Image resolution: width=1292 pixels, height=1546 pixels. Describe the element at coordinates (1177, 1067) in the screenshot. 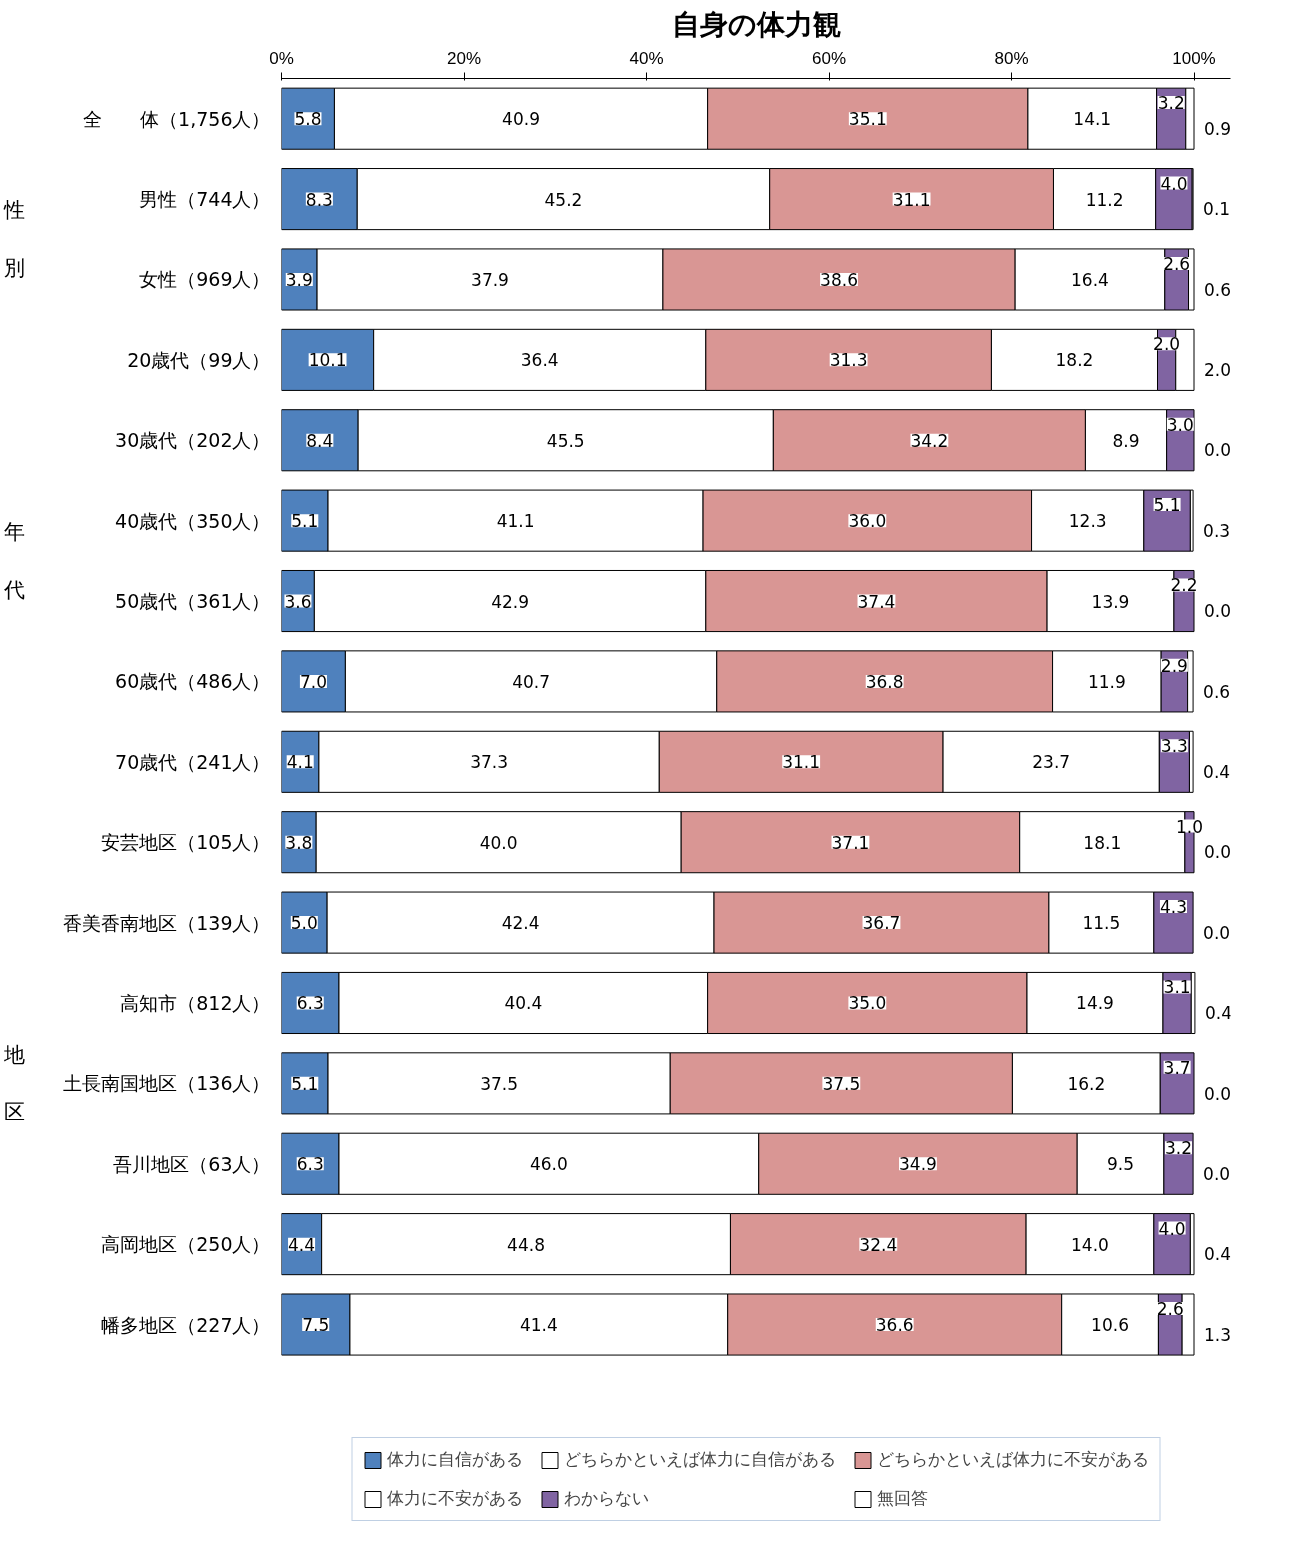

I see `data-label: 3.7` at that location.